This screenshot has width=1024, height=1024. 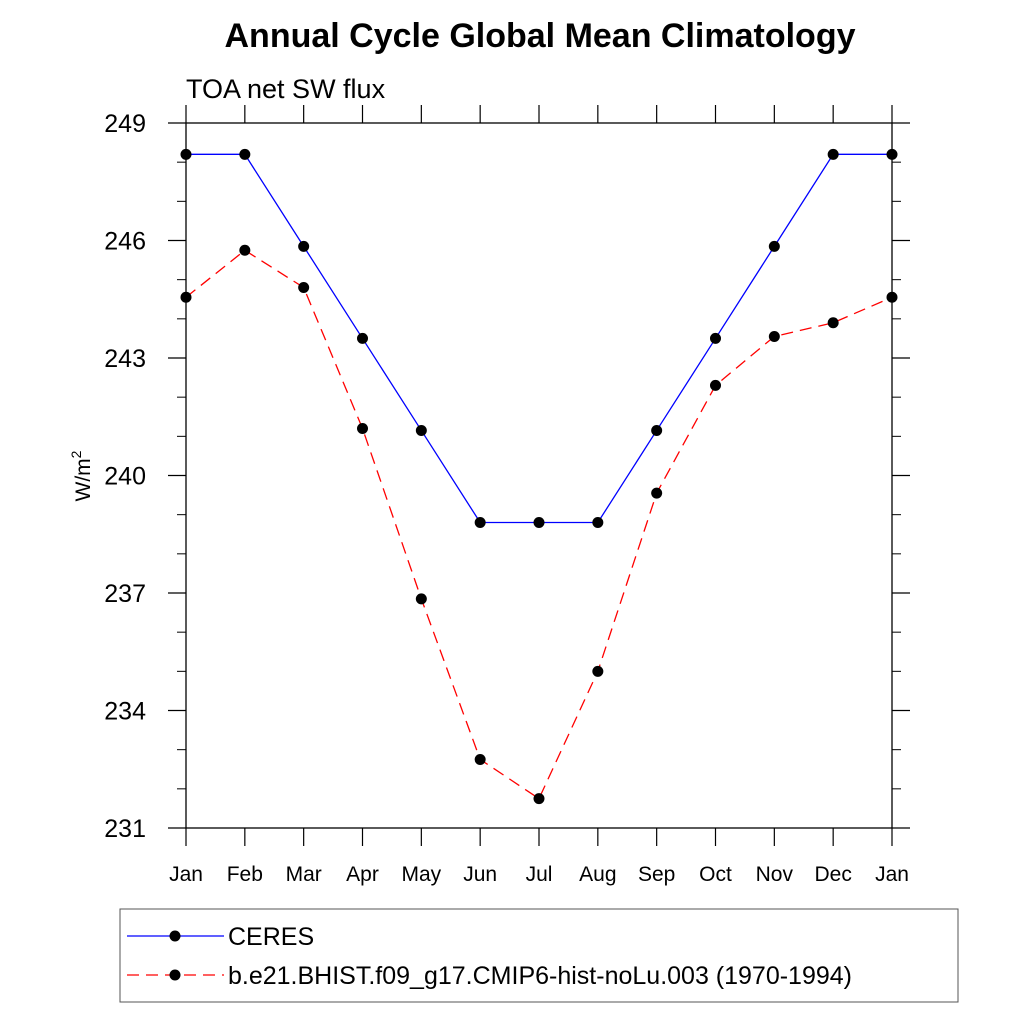 What do you see at coordinates (125, 594) in the screenshot?
I see `y-tick-label: 237` at bounding box center [125, 594].